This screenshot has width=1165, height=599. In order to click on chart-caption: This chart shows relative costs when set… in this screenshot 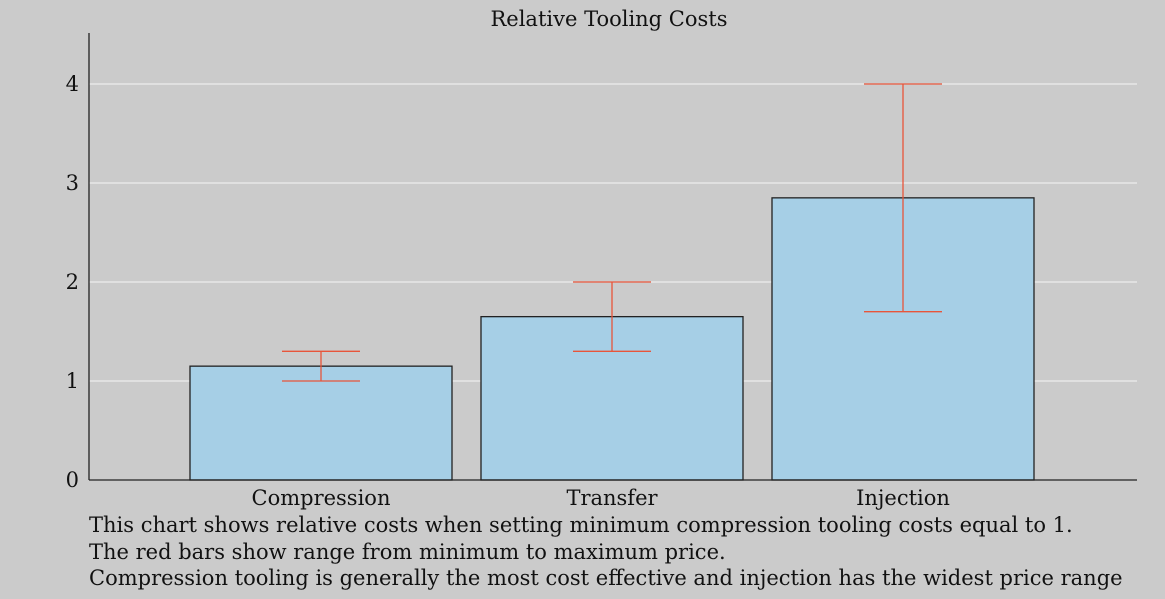, I will do `click(606, 552)`.